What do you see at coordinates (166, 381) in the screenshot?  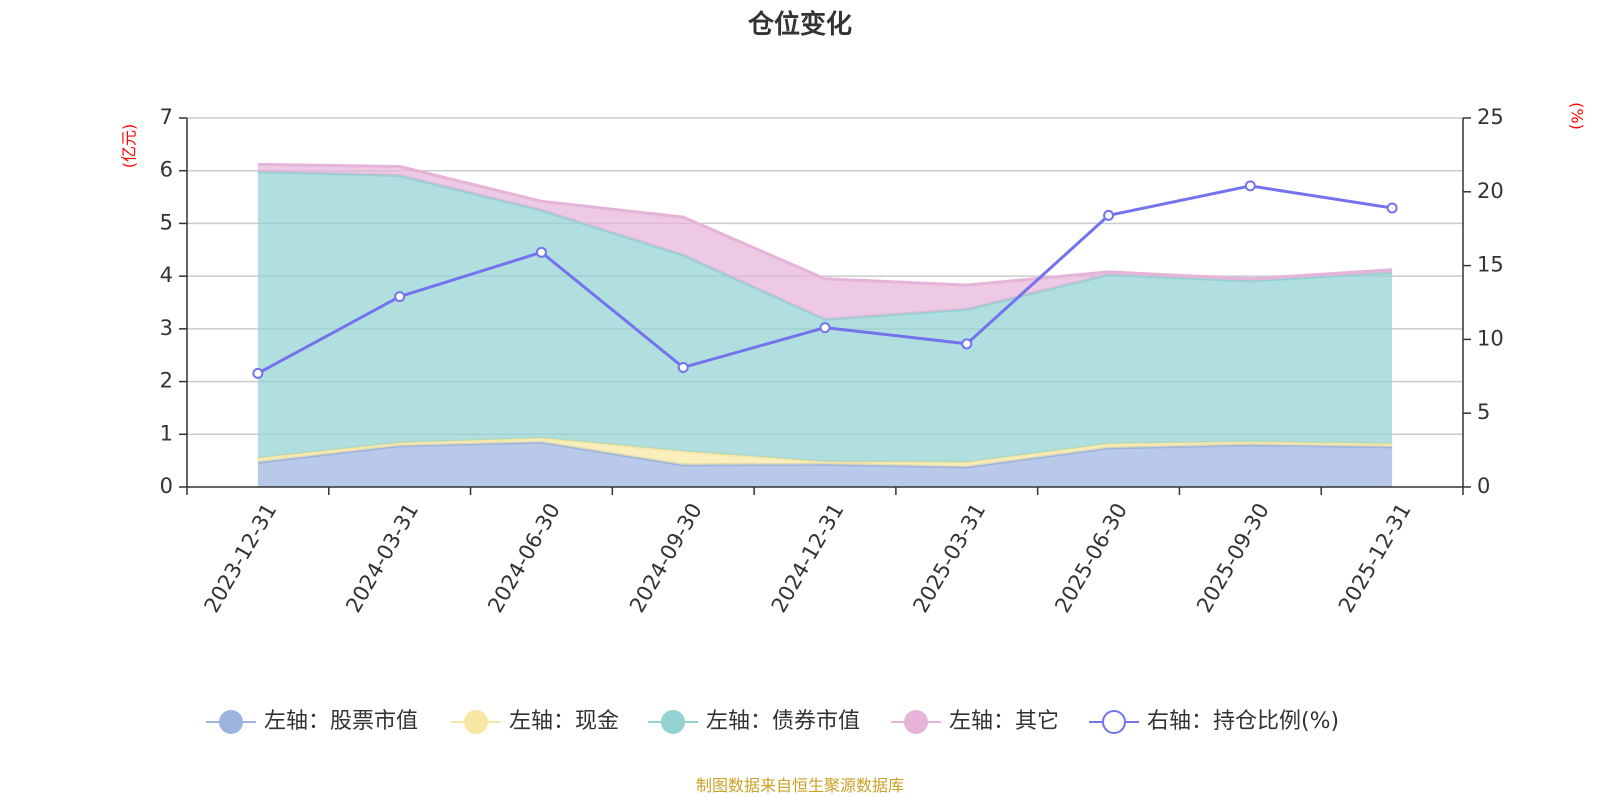 I see `left-axis-tick-label: 2` at bounding box center [166, 381].